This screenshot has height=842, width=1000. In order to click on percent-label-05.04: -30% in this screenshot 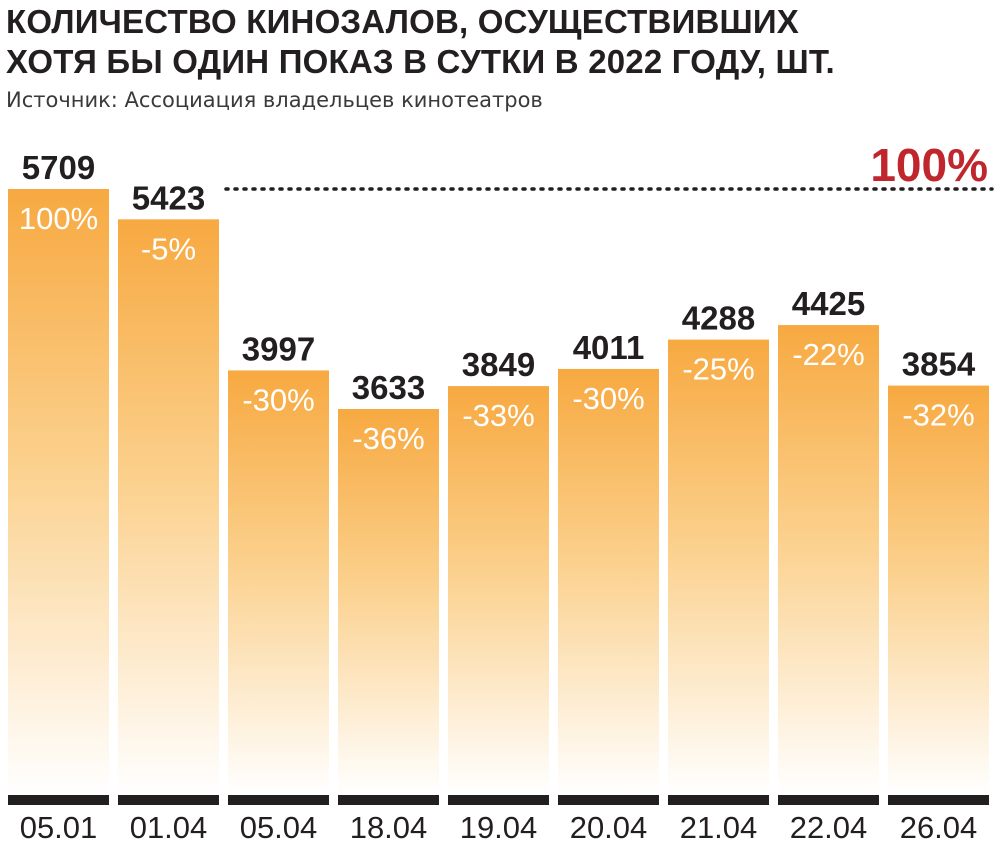, I will do `click(278, 399)`.